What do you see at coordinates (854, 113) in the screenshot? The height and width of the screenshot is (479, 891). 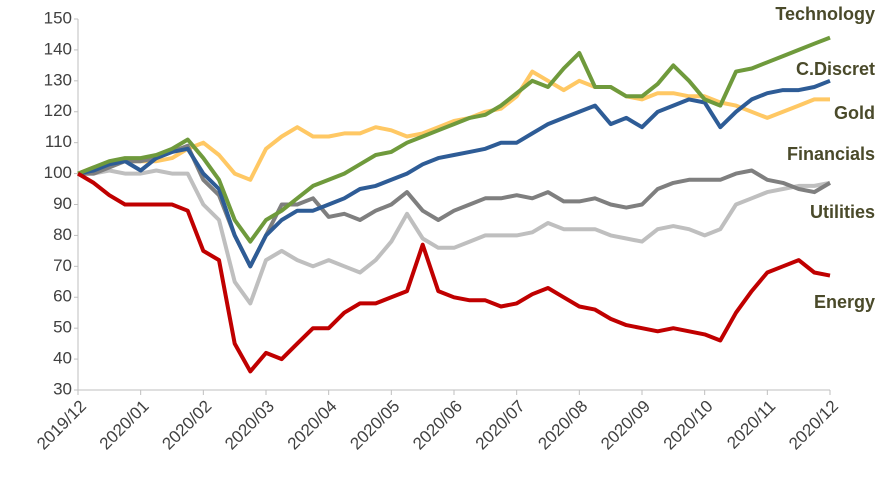 I see `series-label: Gold` at bounding box center [854, 113].